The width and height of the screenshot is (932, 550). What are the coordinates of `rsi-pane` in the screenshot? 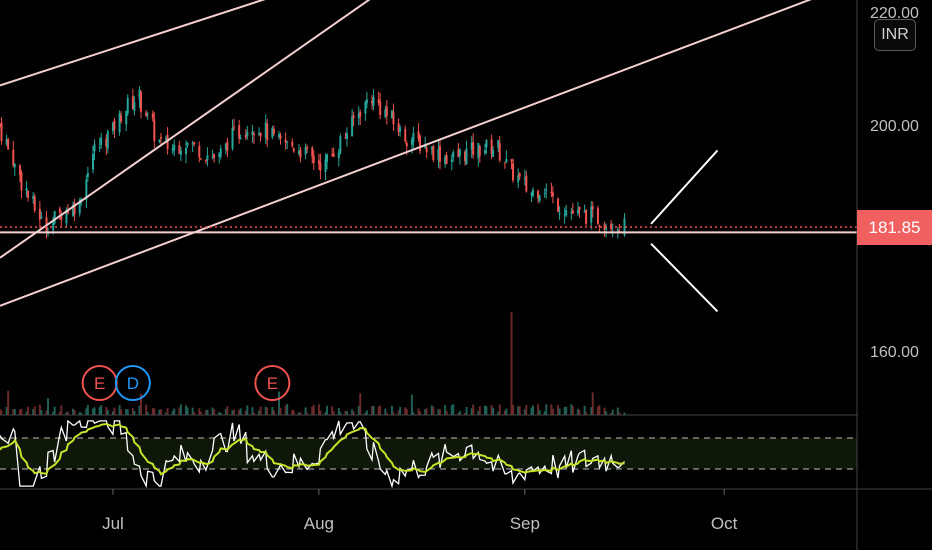 It's located at (466, 452).